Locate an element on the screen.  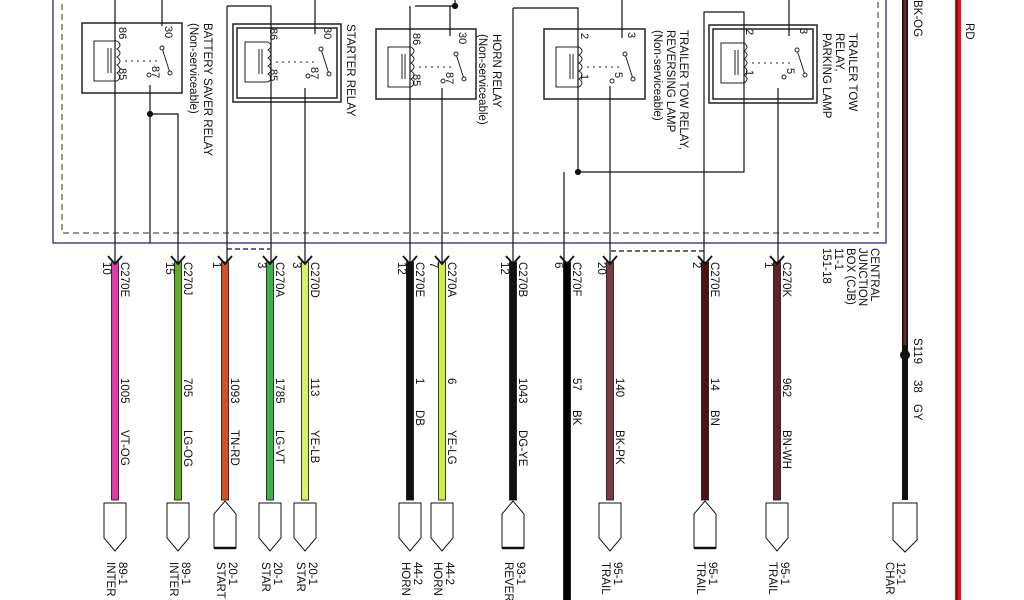
horn-relay-title: HORN RELAY is located at coordinates (496, 71).